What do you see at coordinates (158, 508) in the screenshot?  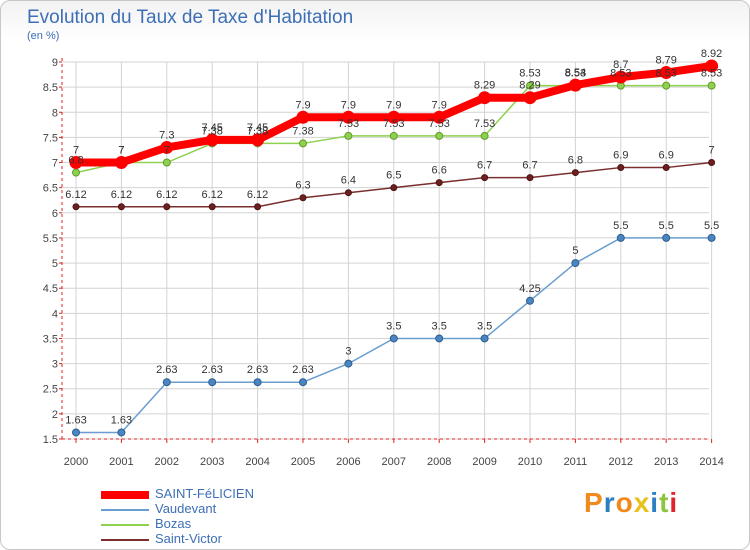 I see `legend-item-vaudevant: Vaudevant` at bounding box center [158, 508].